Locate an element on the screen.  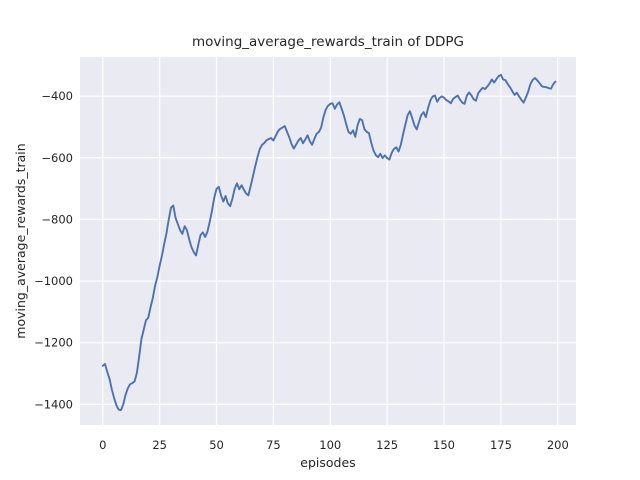
x-tick-label: 125 is located at coordinates (387, 445).